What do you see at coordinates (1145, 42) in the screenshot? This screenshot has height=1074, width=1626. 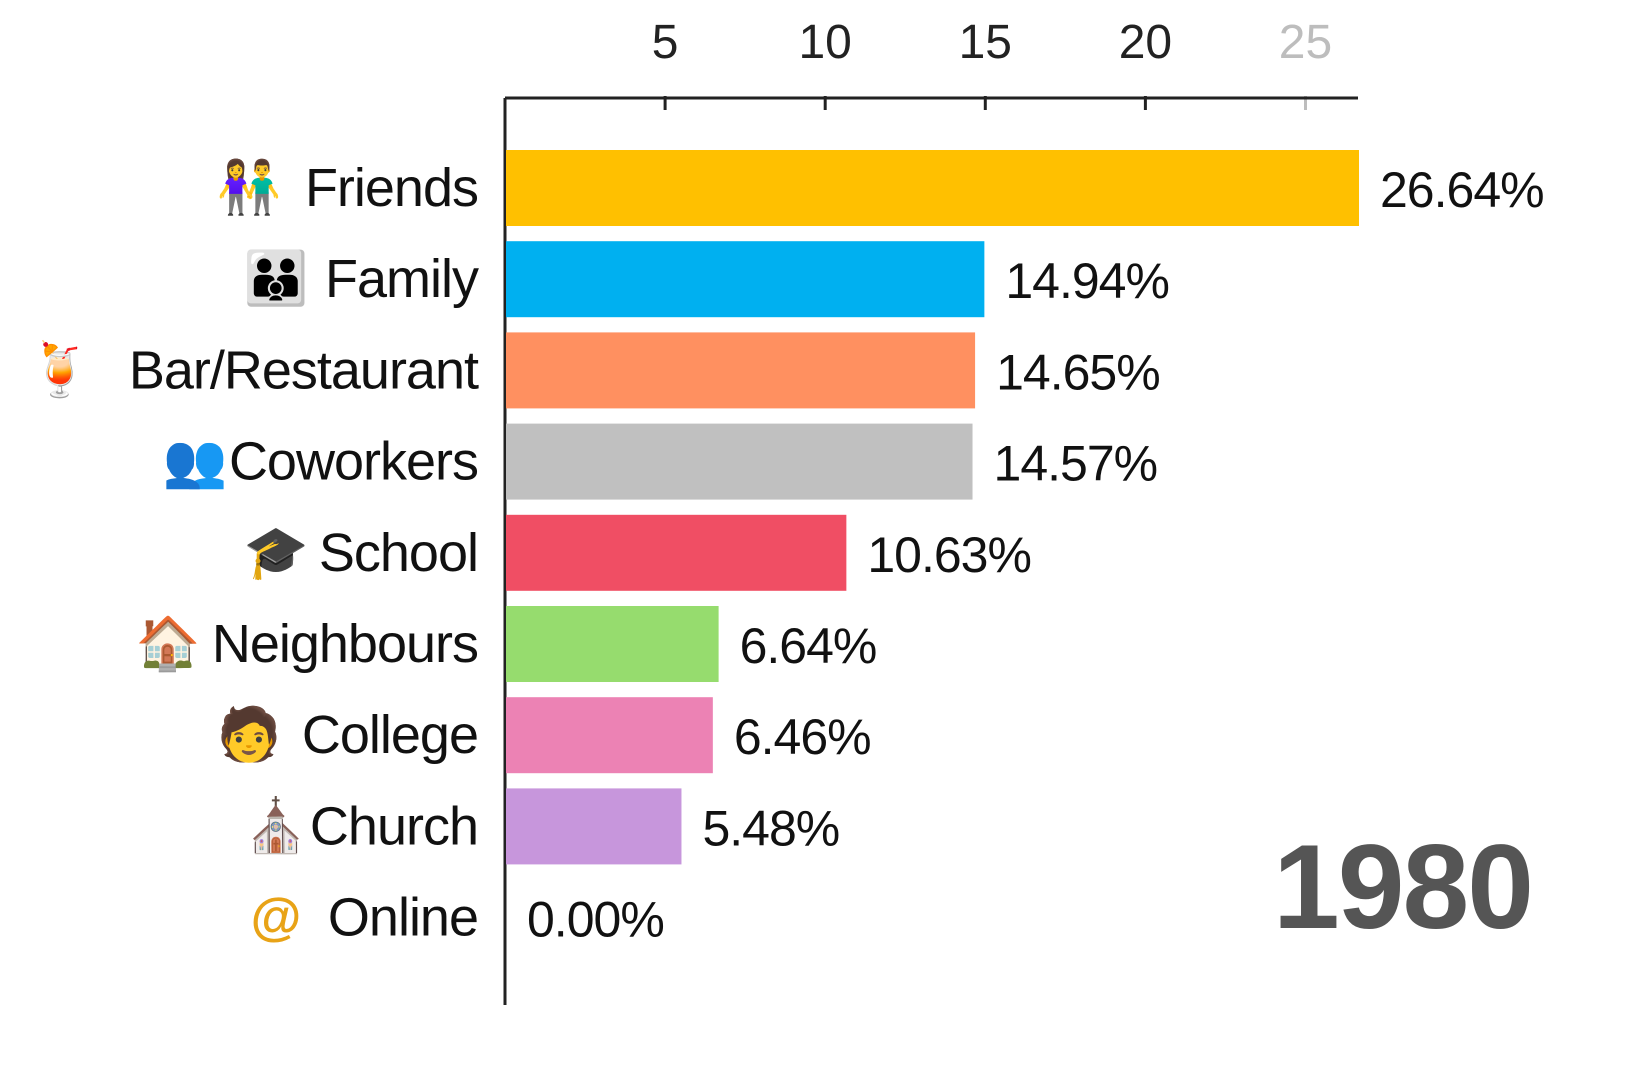 I see `x-tick-label: 20` at bounding box center [1145, 42].